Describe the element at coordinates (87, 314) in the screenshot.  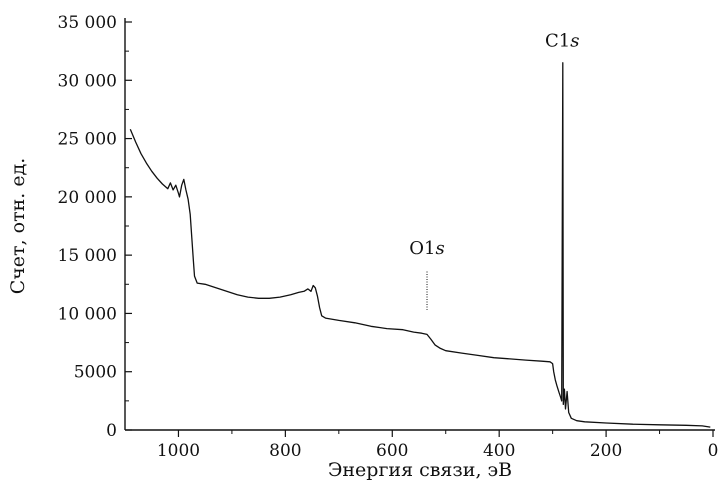
I see `y-tick-label: 10 000` at that location.